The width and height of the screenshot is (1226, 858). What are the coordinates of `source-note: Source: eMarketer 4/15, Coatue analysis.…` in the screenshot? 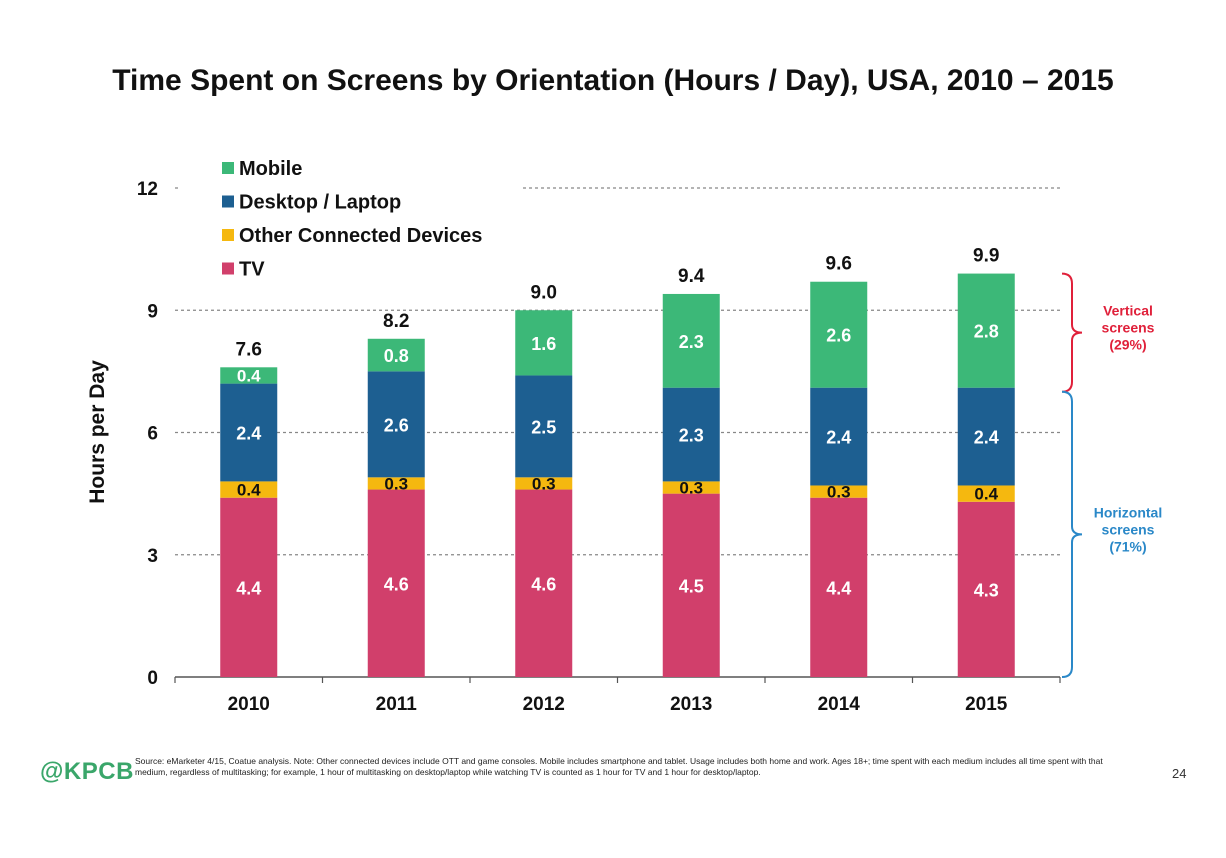 It's located at (619, 766).